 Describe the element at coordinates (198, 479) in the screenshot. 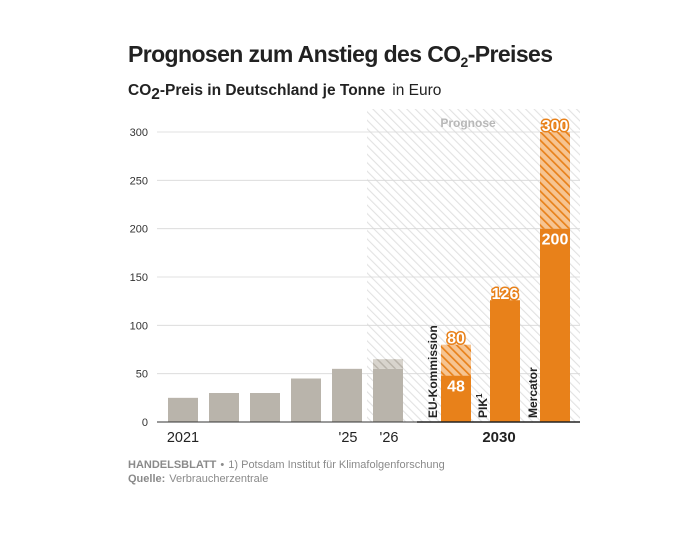

I see `footer-line-2: Quelle: Verbraucherzentrale` at that location.